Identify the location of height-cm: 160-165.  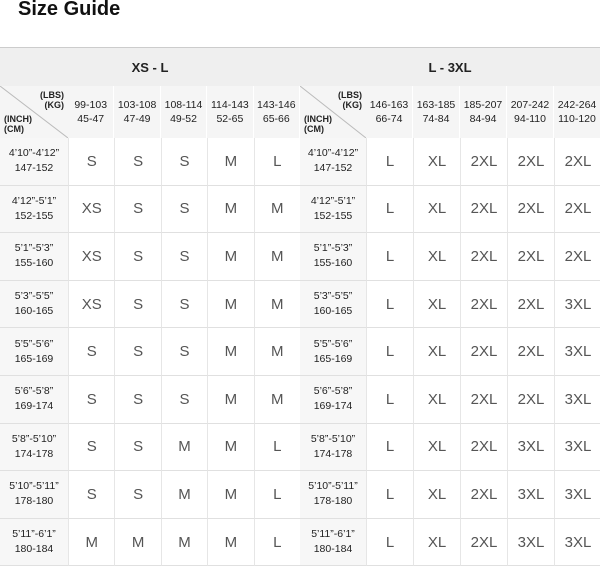
(333, 311).